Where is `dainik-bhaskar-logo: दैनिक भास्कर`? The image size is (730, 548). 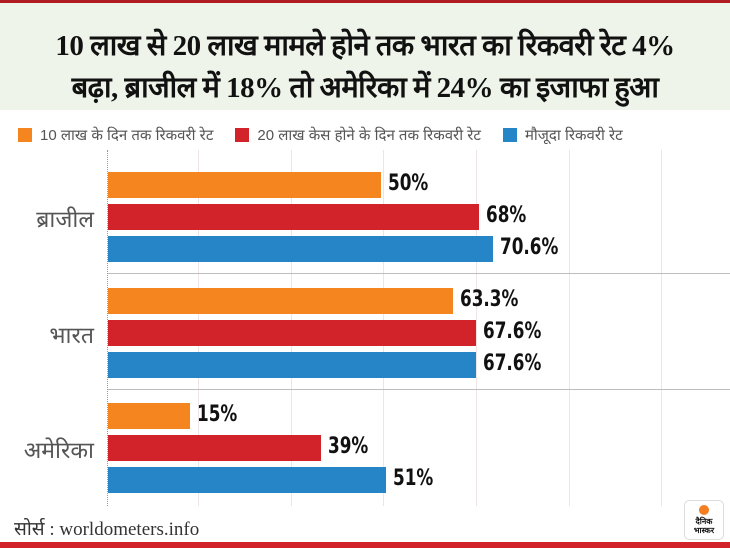
dainik-bhaskar-logo: दैनिक भास्कर is located at coordinates (704, 520).